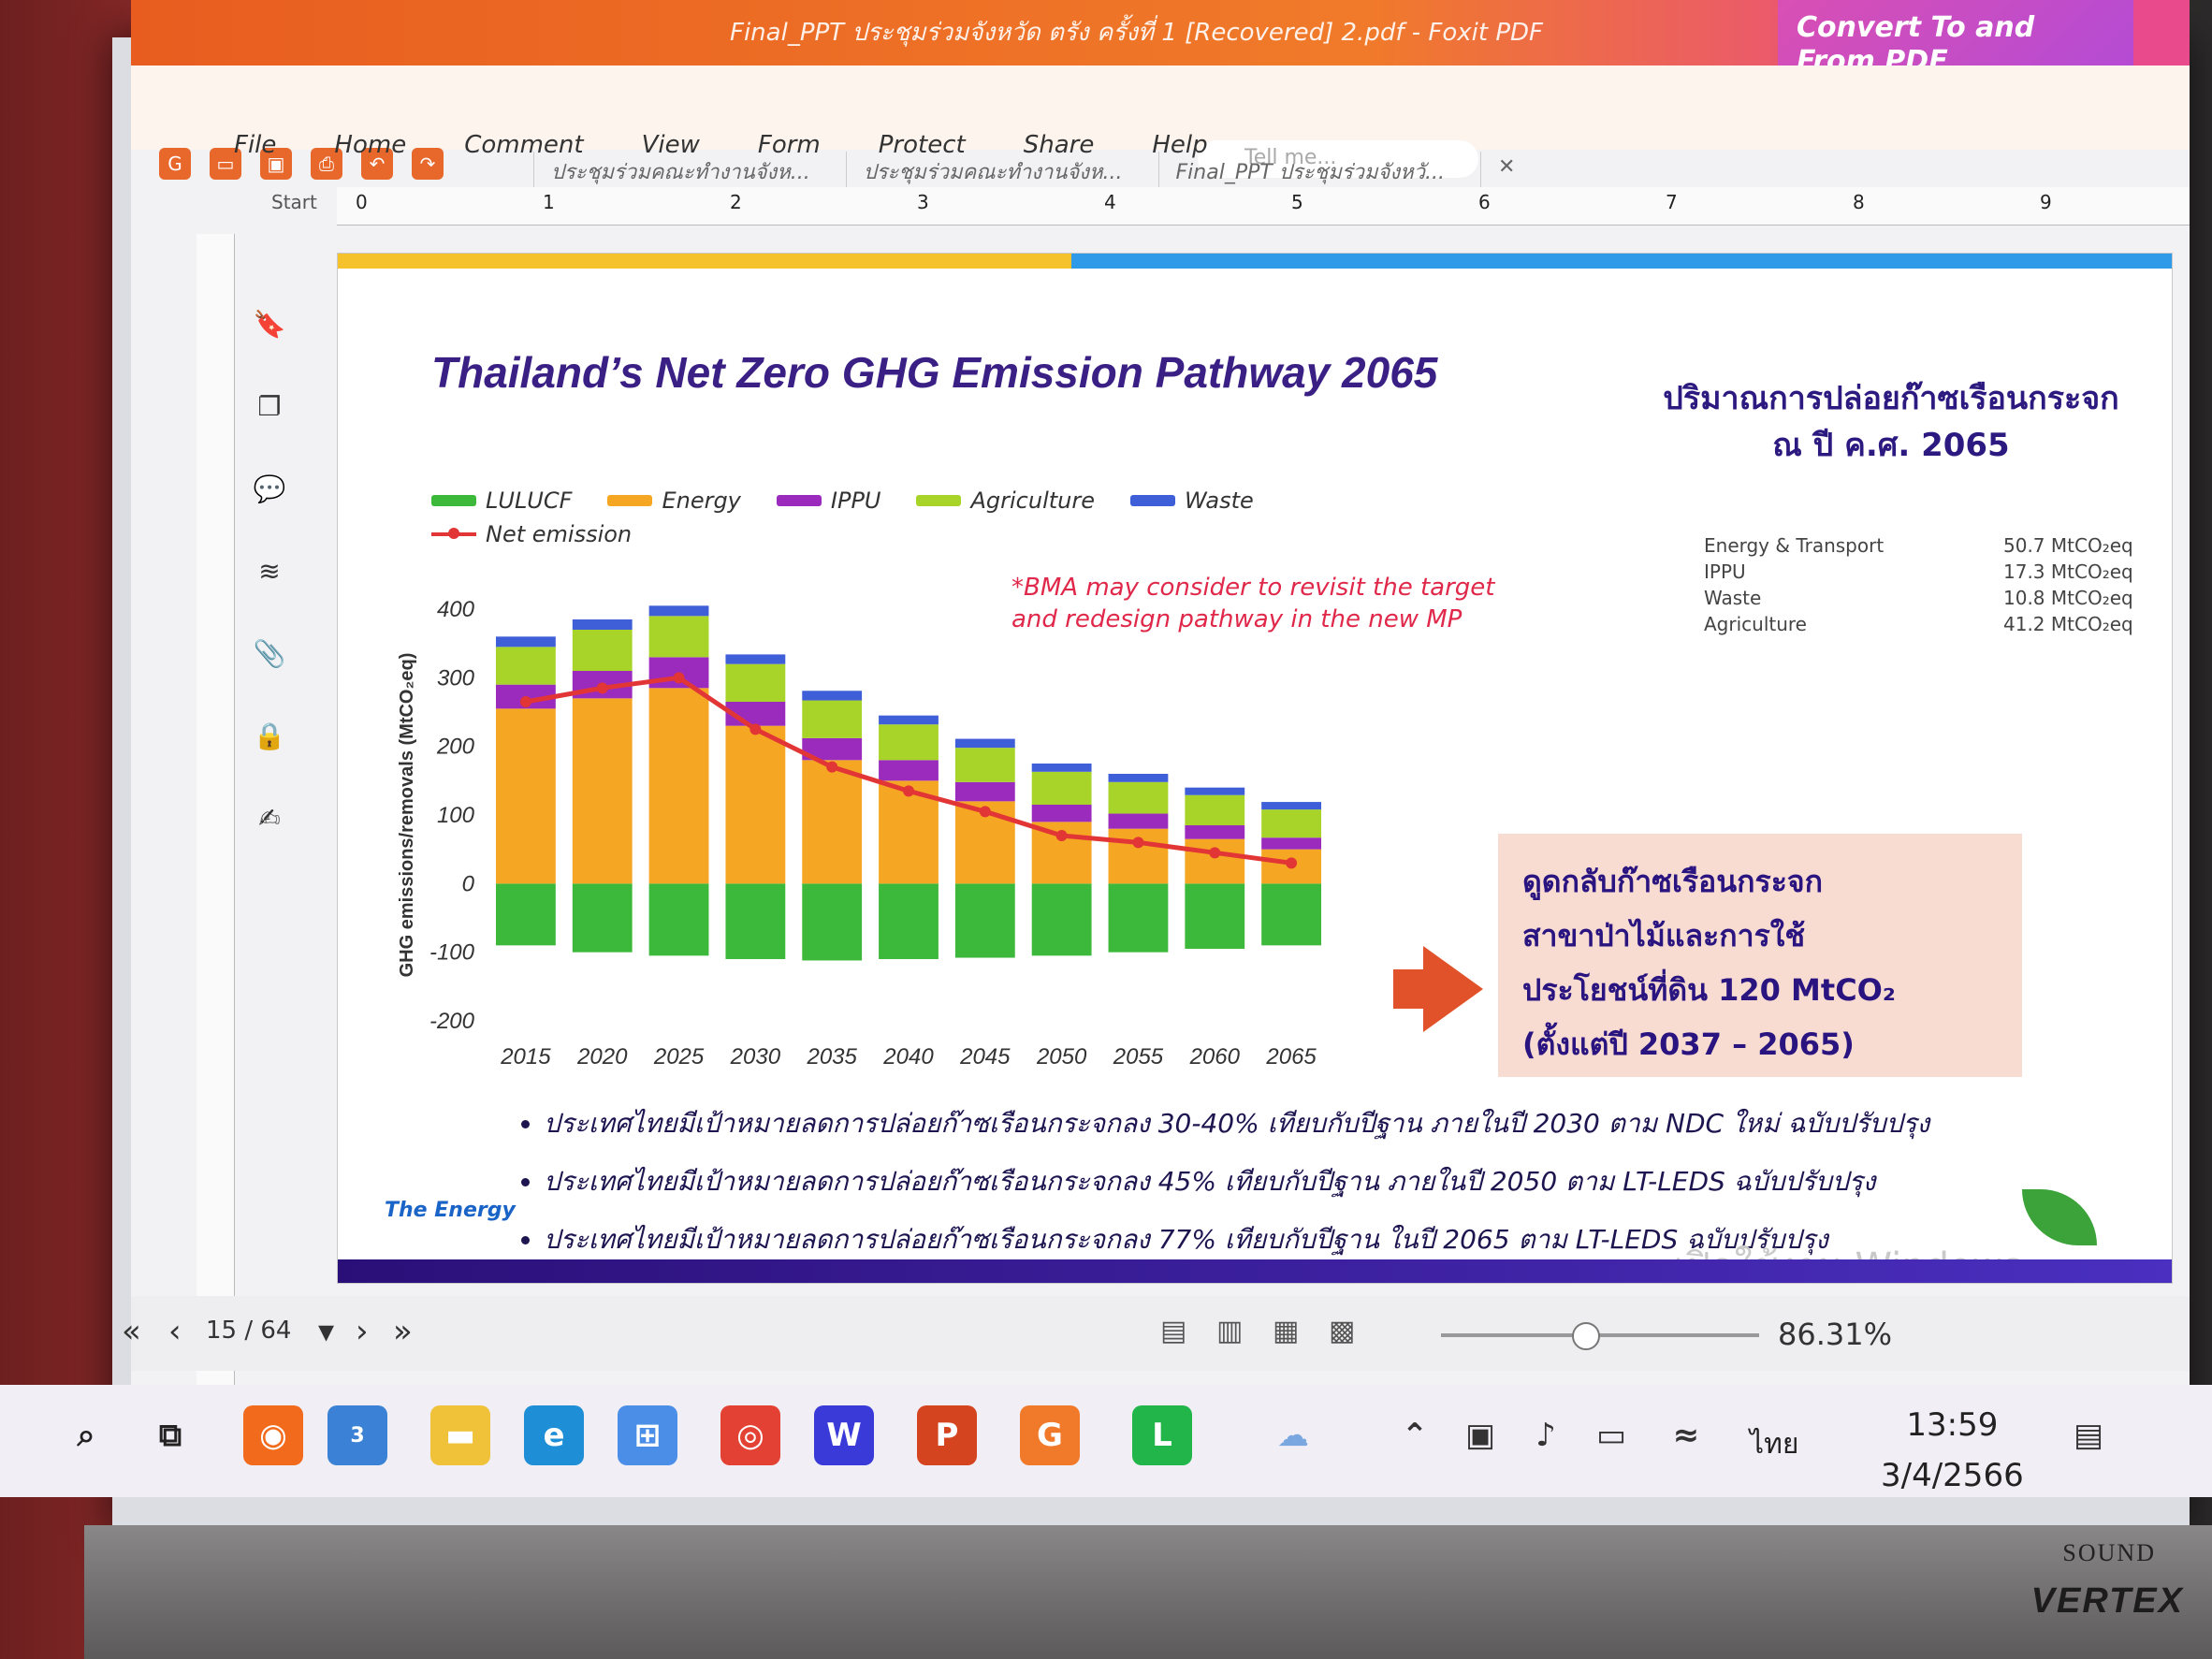 Image resolution: width=2212 pixels, height=1659 pixels. Describe the element at coordinates (831, 1057) in the screenshot. I see `x-tick-label: 2035` at that location.